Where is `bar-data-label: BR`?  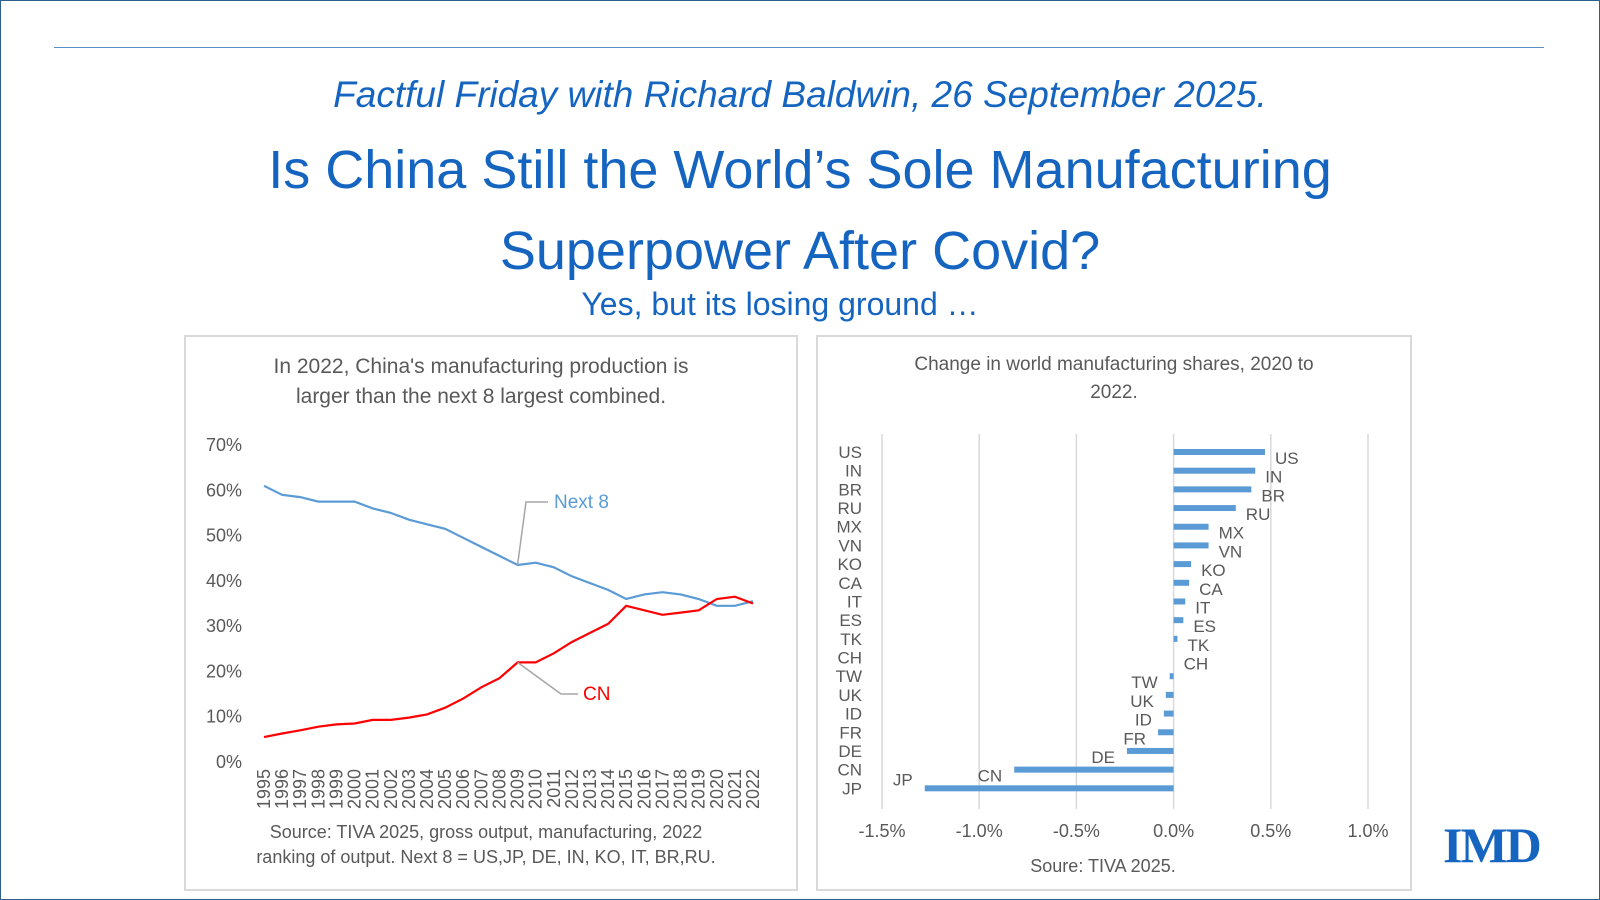
bar-data-label: BR is located at coordinates (1273, 495).